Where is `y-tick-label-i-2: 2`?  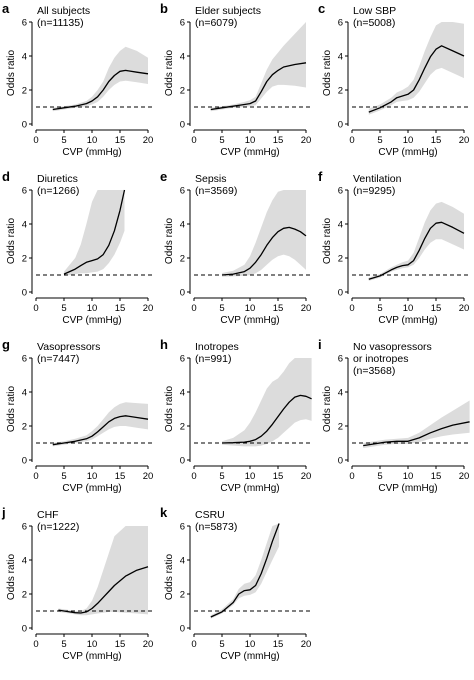 y-tick-label-i-2: 2 is located at coordinates (340, 427).